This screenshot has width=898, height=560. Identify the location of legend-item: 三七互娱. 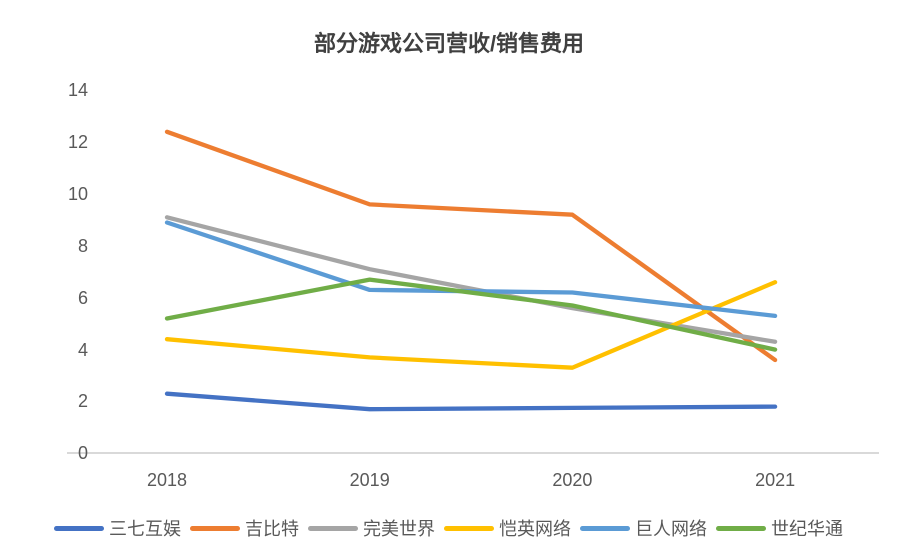
(117, 528).